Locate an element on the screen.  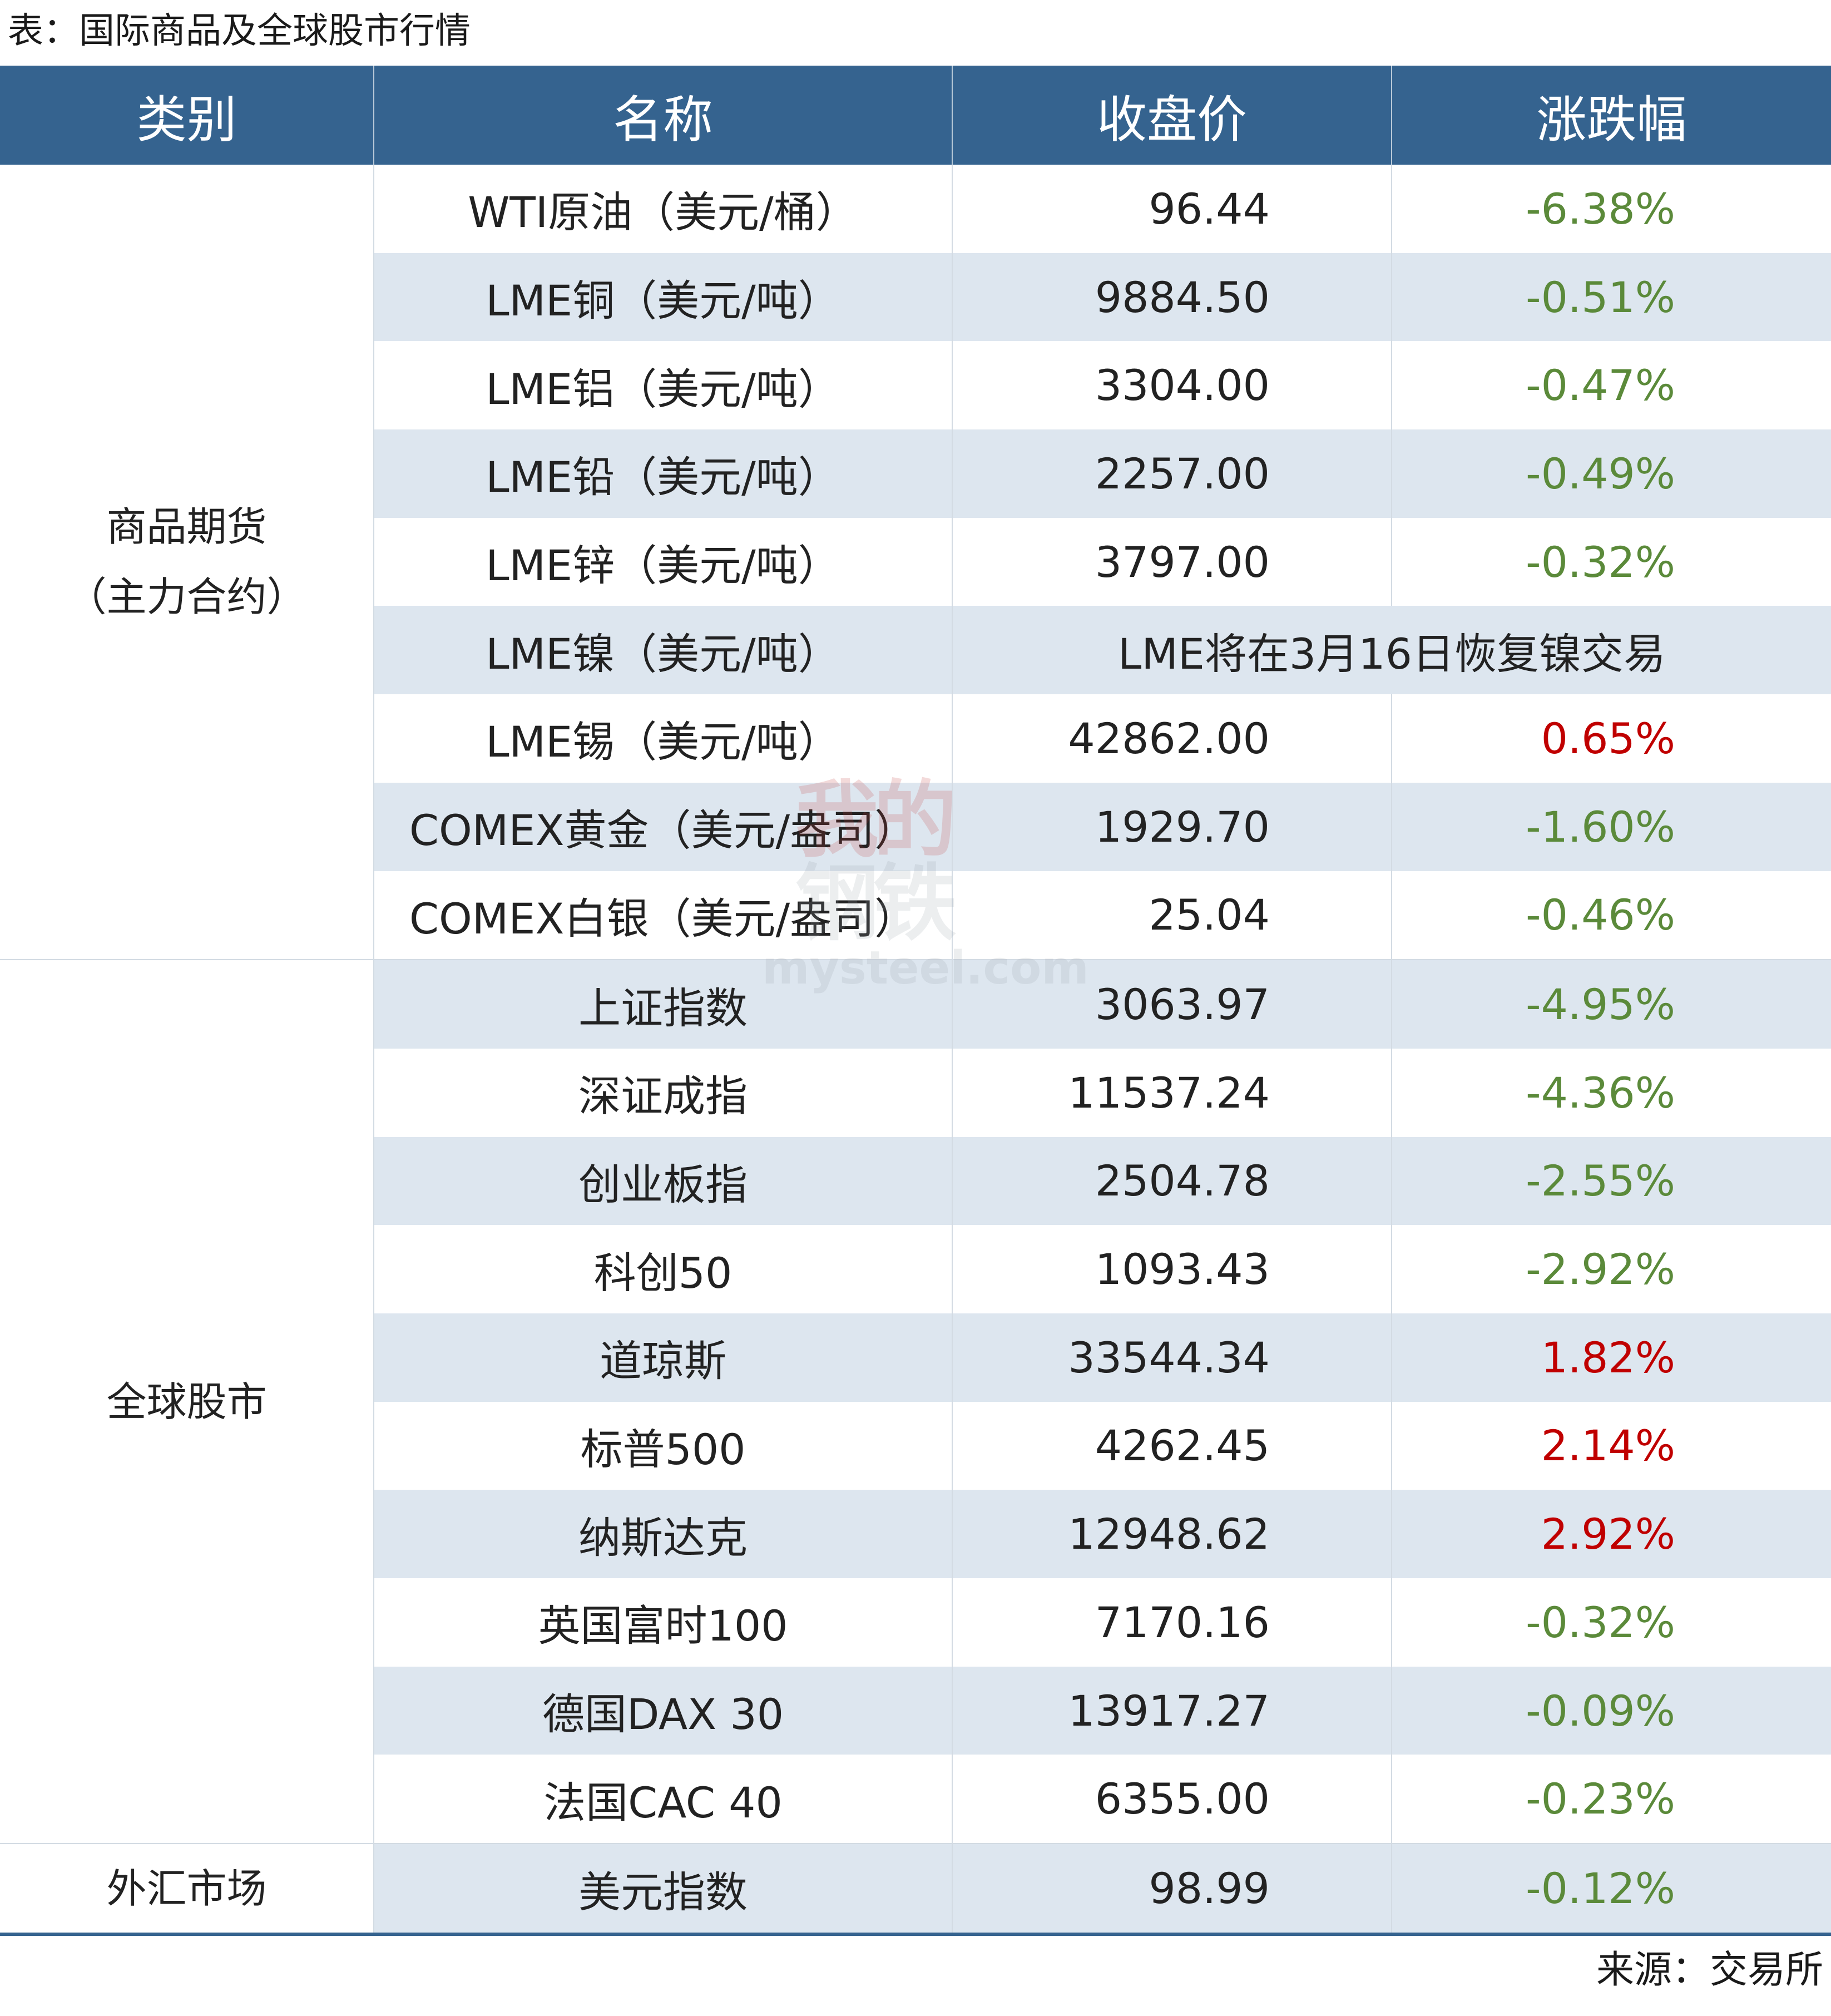
row-name: COMEX白银（美元/盎司） is located at coordinates (662, 915).